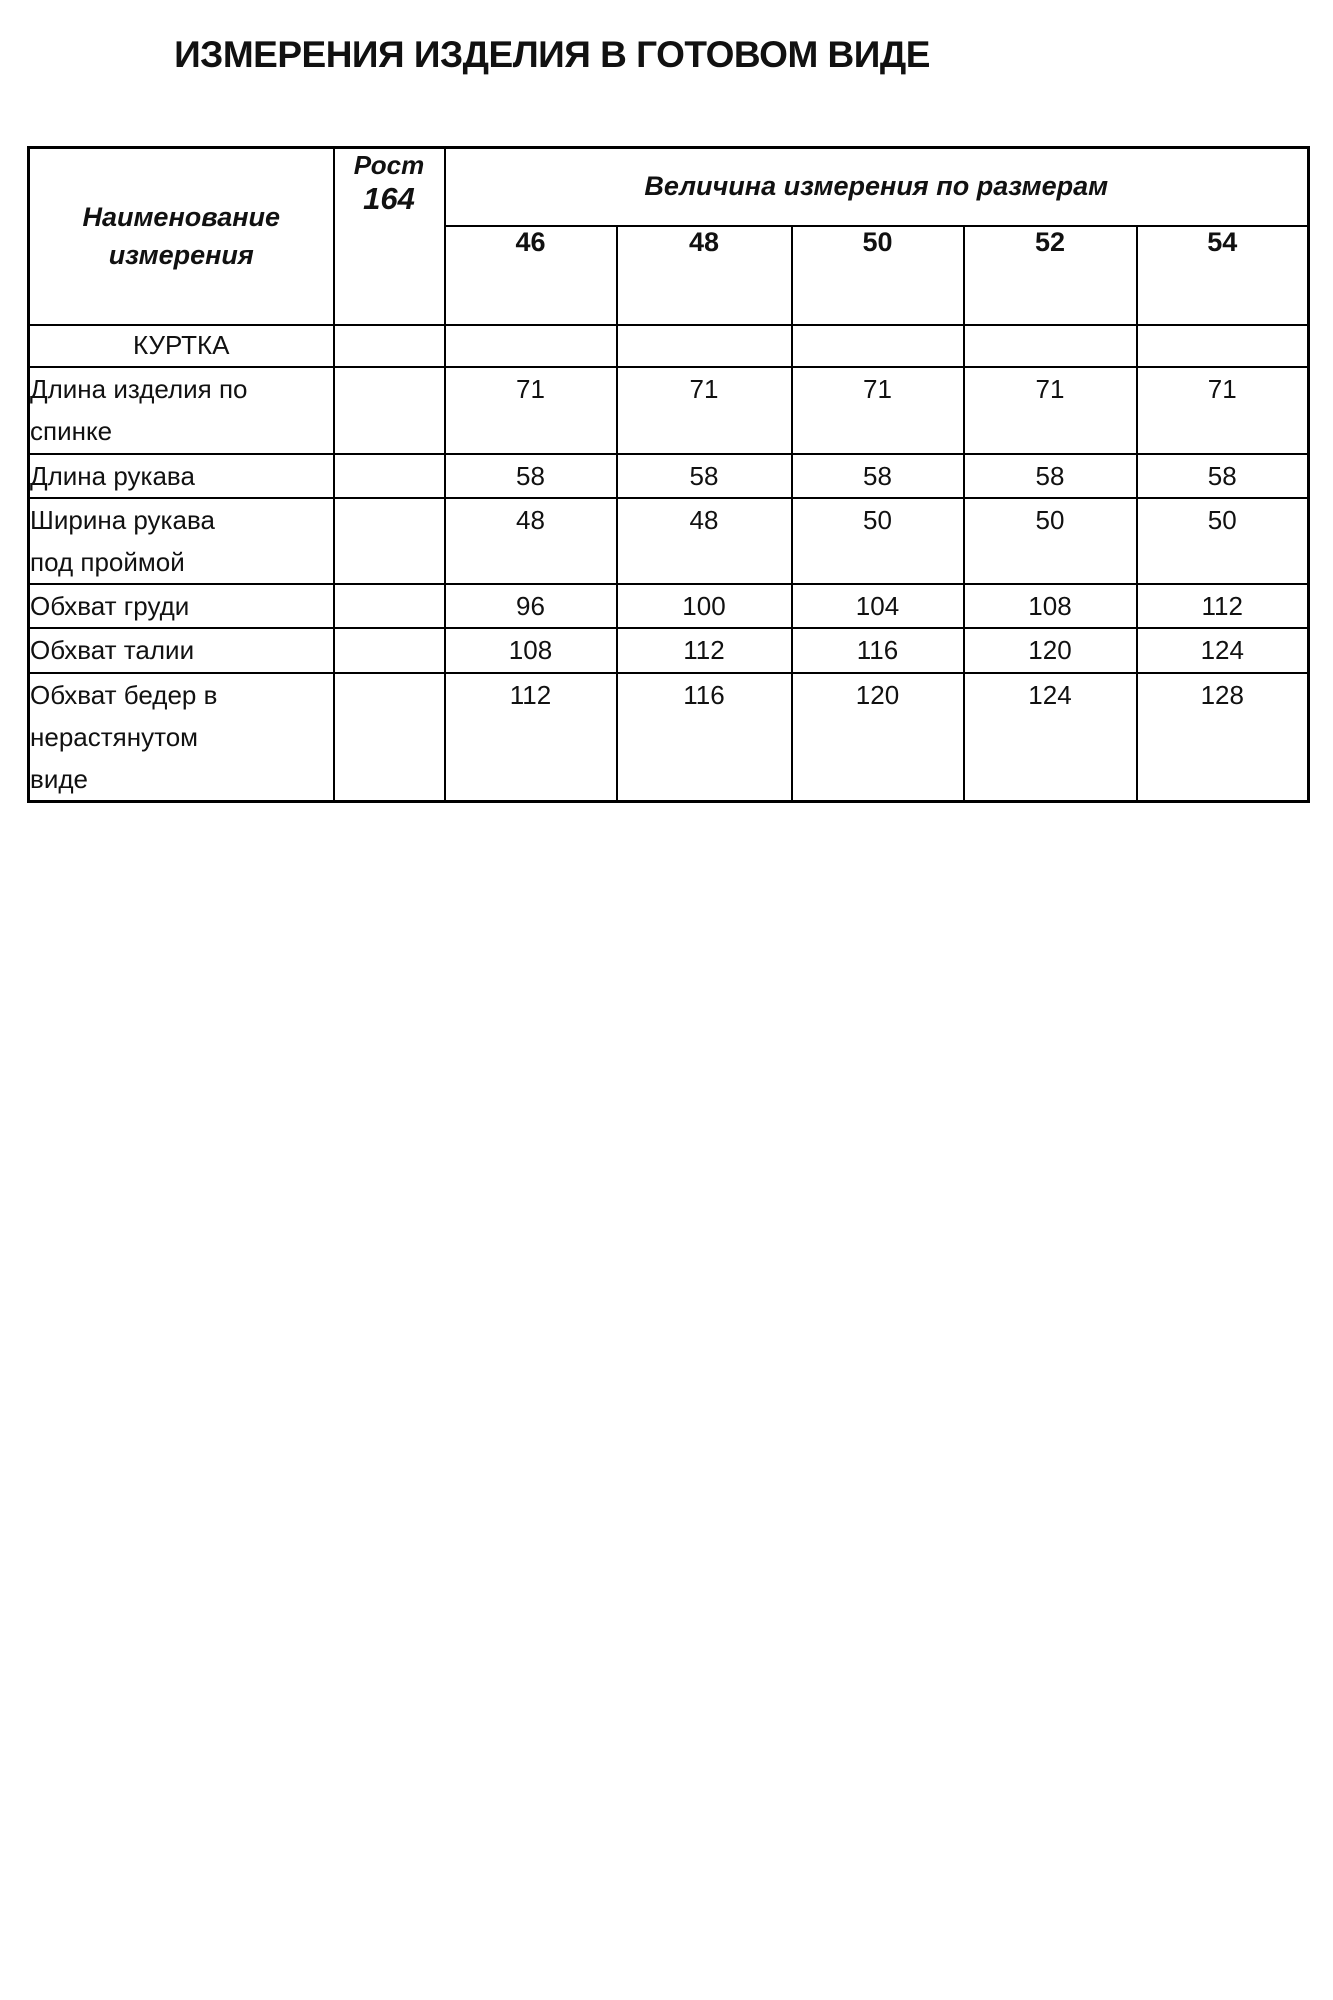  I want to click on measurement-name: Длина рукава, so click(181, 475).